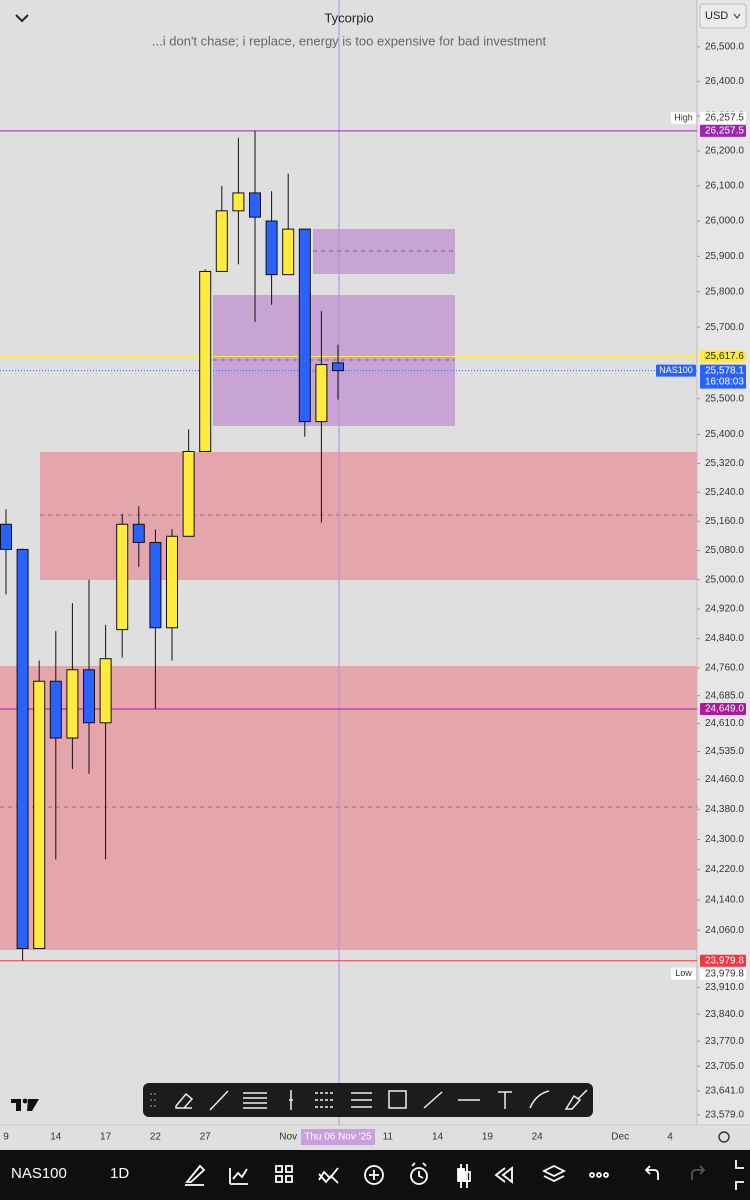 This screenshot has height=1200, width=750. What do you see at coordinates (184, 1100) in the screenshot?
I see `eraser-tool` at bounding box center [184, 1100].